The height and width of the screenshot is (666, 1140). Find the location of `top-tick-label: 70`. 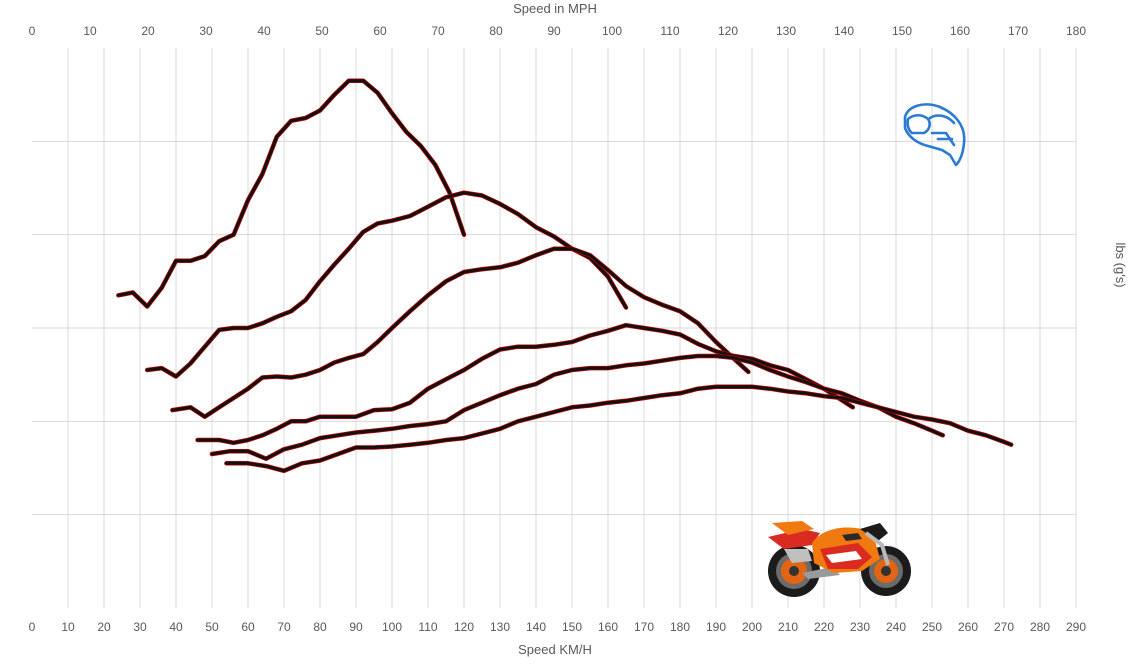

top-tick-label: 70 is located at coordinates (438, 31).